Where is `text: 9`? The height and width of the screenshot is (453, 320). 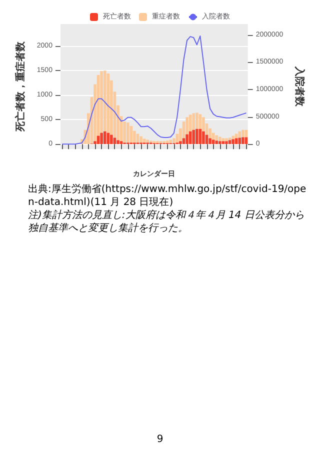 text: 9 is located at coordinates (160, 439).